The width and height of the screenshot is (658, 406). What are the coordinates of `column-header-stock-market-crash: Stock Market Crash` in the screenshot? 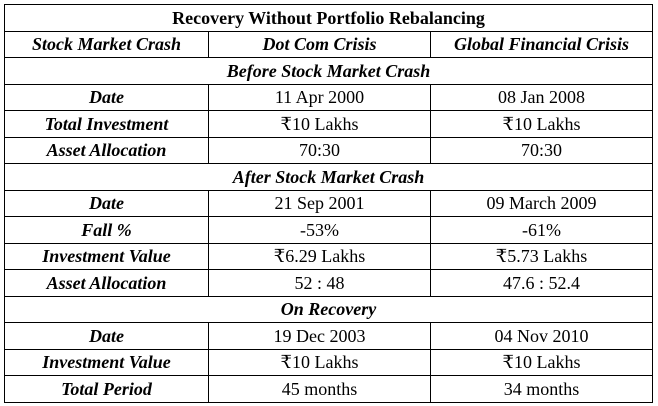 It's located at (106, 44).